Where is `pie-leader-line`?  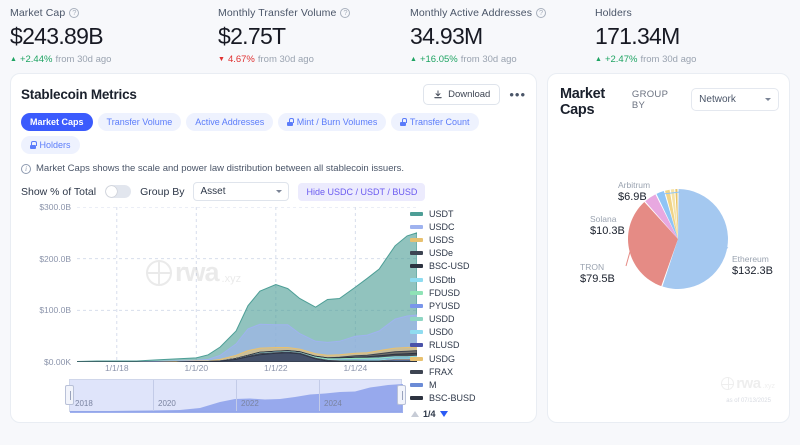 pie-leader-line is located at coordinates (655, 202).